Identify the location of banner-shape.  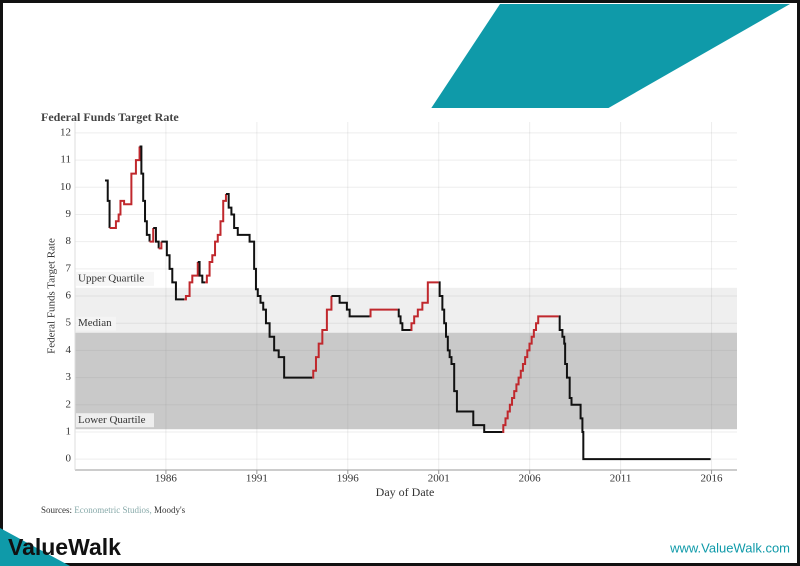
(610, 57).